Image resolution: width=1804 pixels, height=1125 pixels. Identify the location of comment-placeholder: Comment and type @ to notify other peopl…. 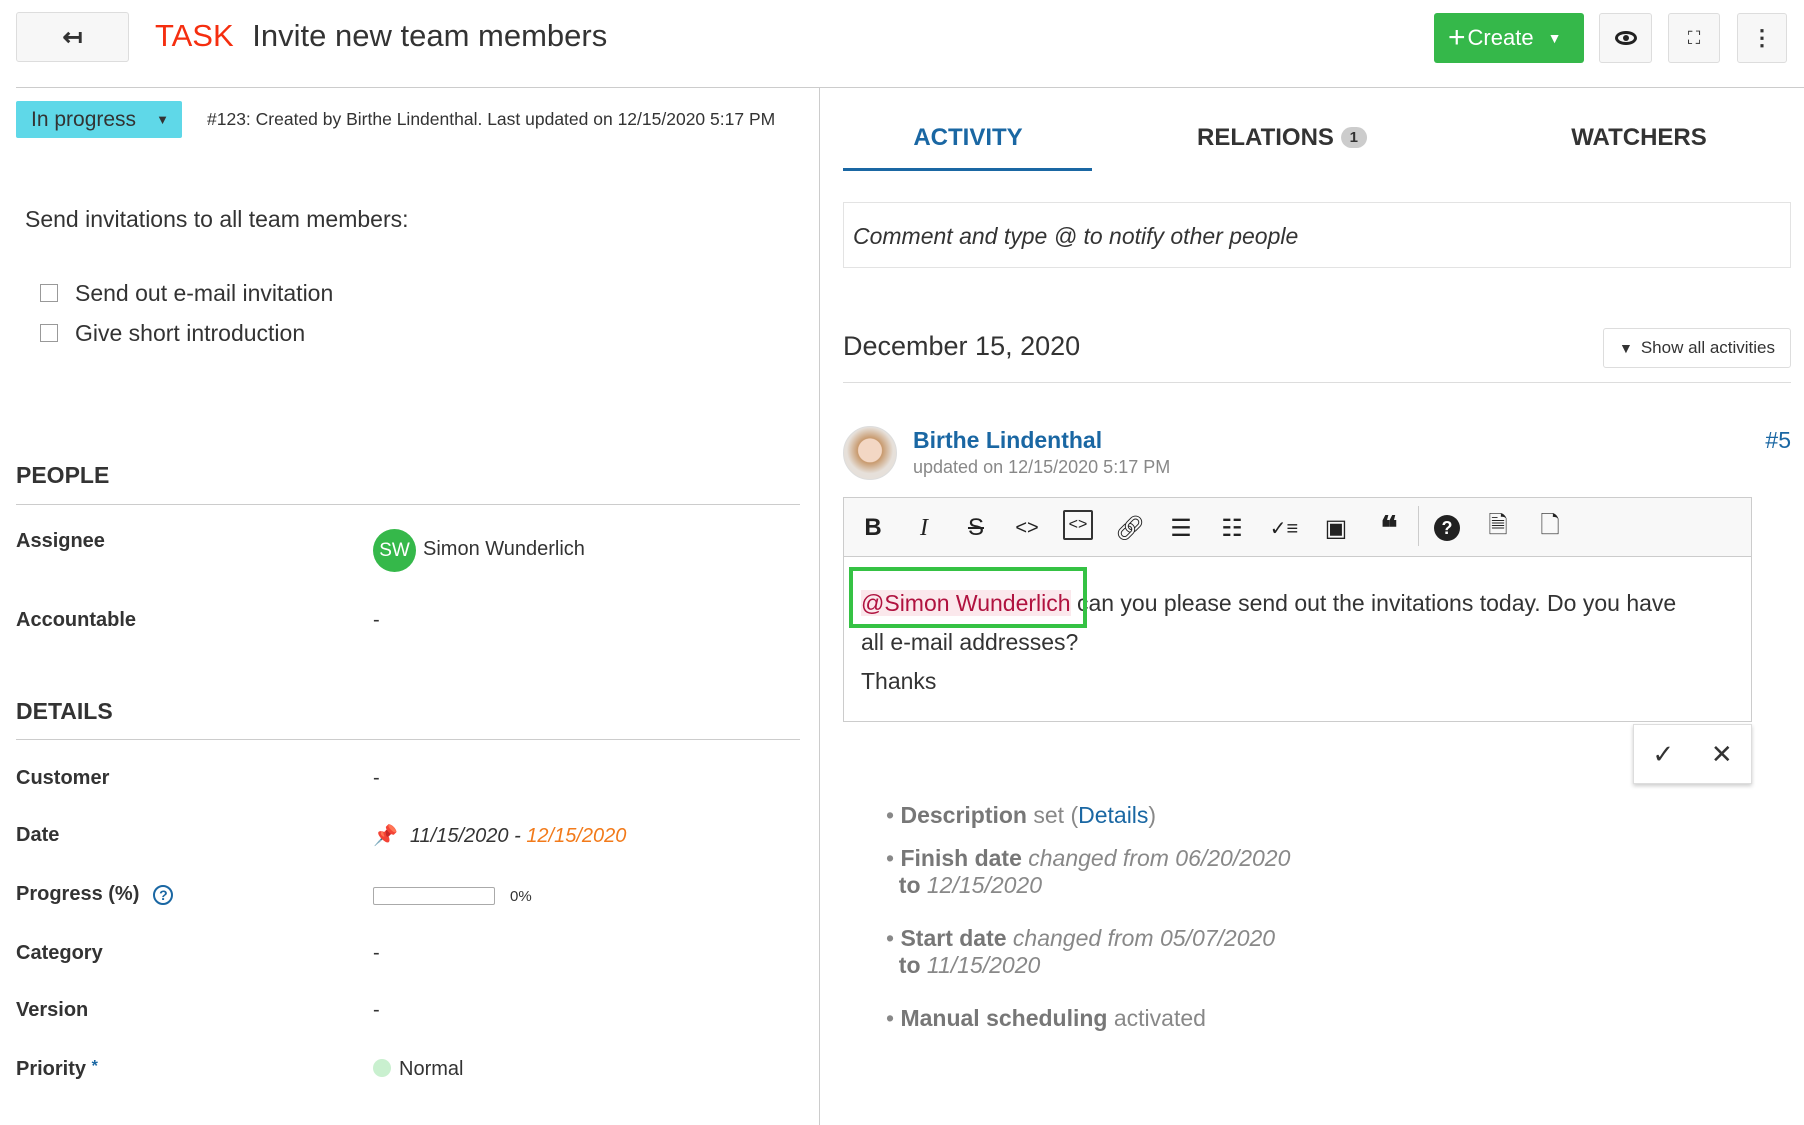
(1076, 236).